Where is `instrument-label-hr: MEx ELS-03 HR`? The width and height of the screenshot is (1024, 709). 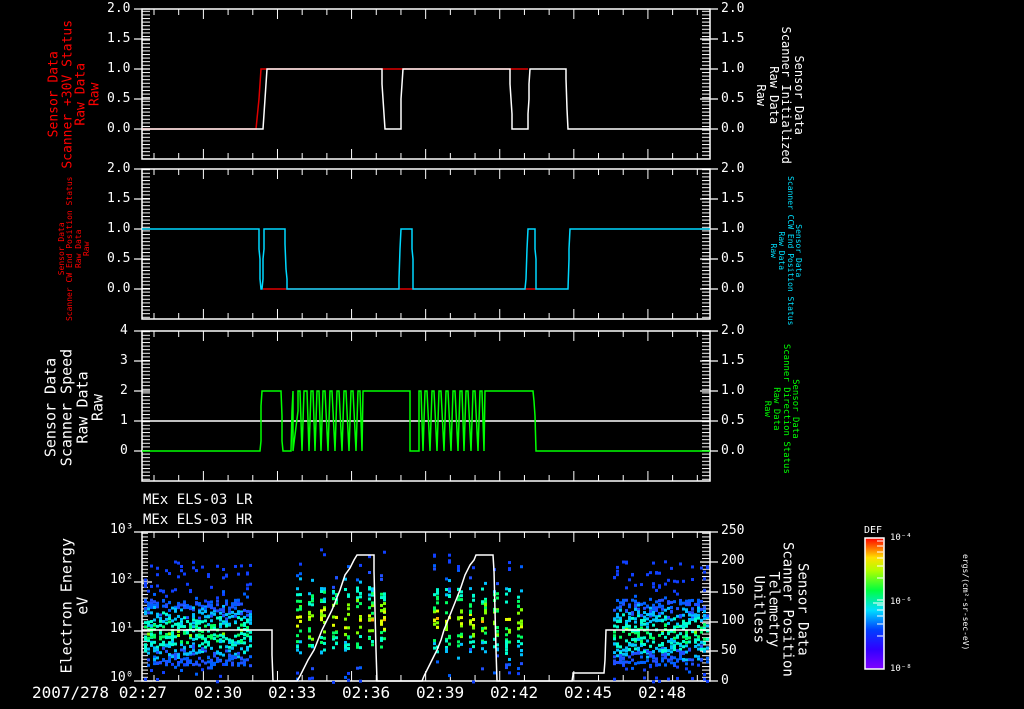
instrument-label-hr: MEx ELS-03 HR is located at coordinates (198, 520).